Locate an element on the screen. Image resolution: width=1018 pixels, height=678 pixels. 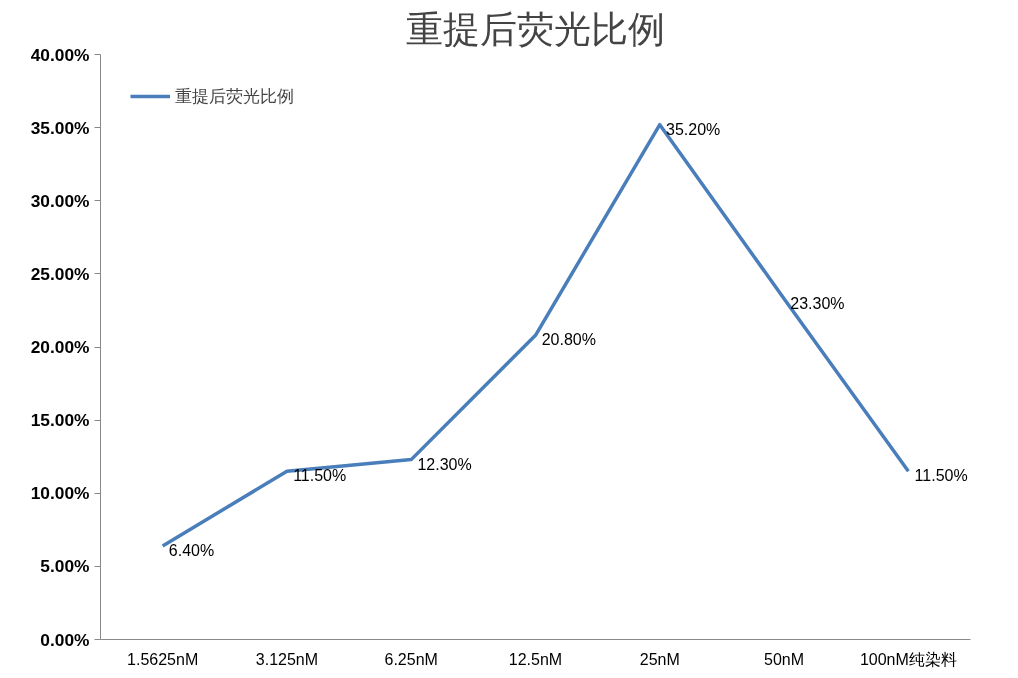
y-tick-label: 15.00% is located at coordinates (60, 420).